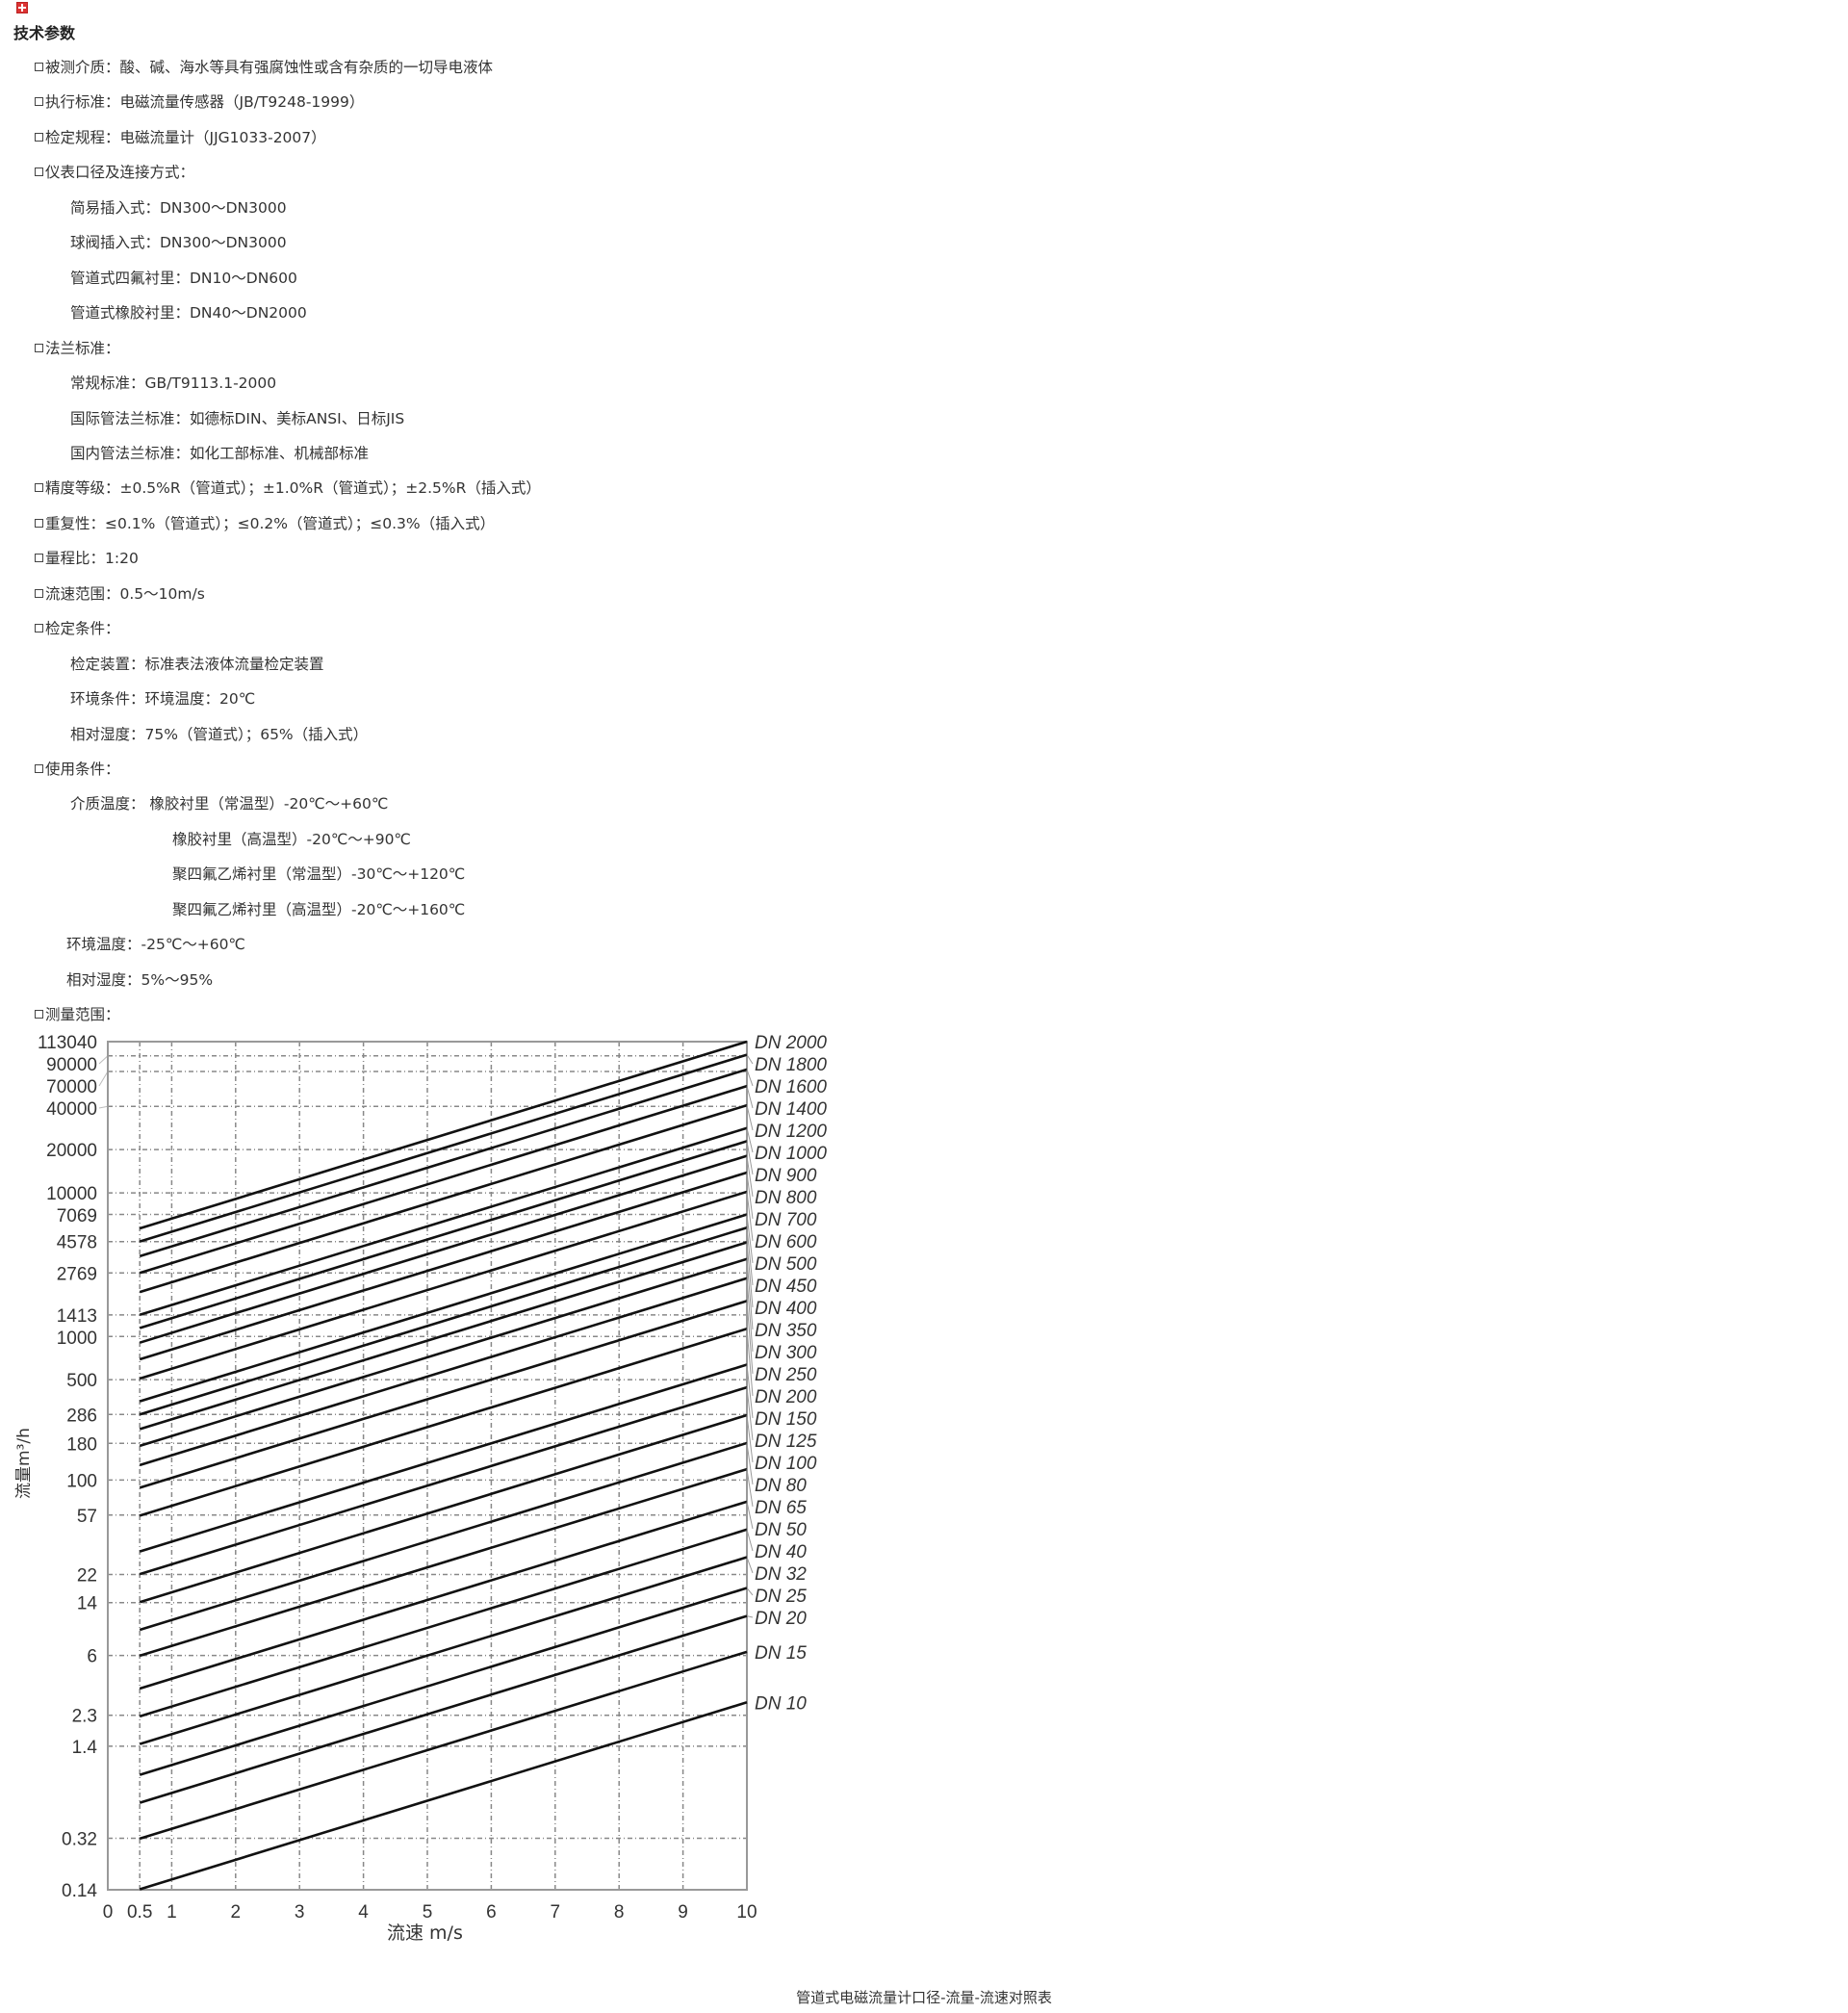  What do you see at coordinates (781, 1530) in the screenshot?
I see `series-label: DN 50` at bounding box center [781, 1530].